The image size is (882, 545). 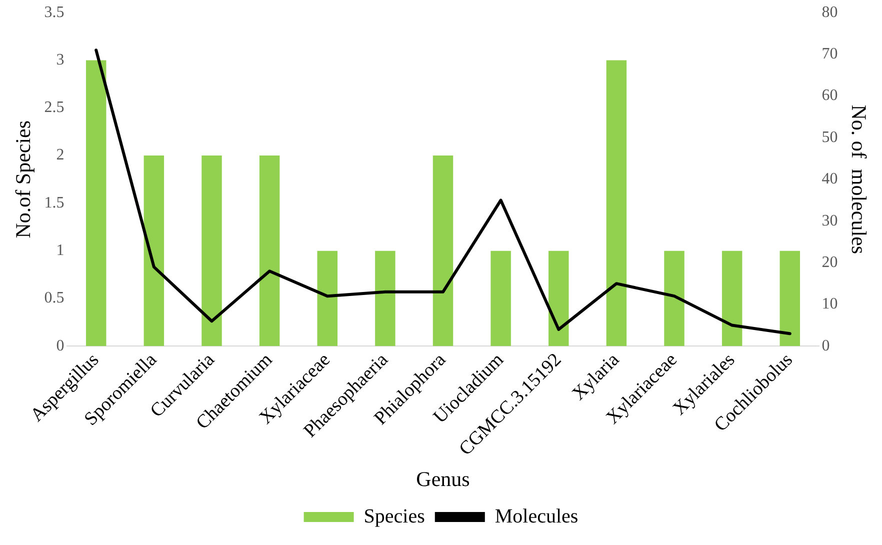 What do you see at coordinates (830, 262) in the screenshot?
I see `y2-tick-label: 20` at bounding box center [830, 262].